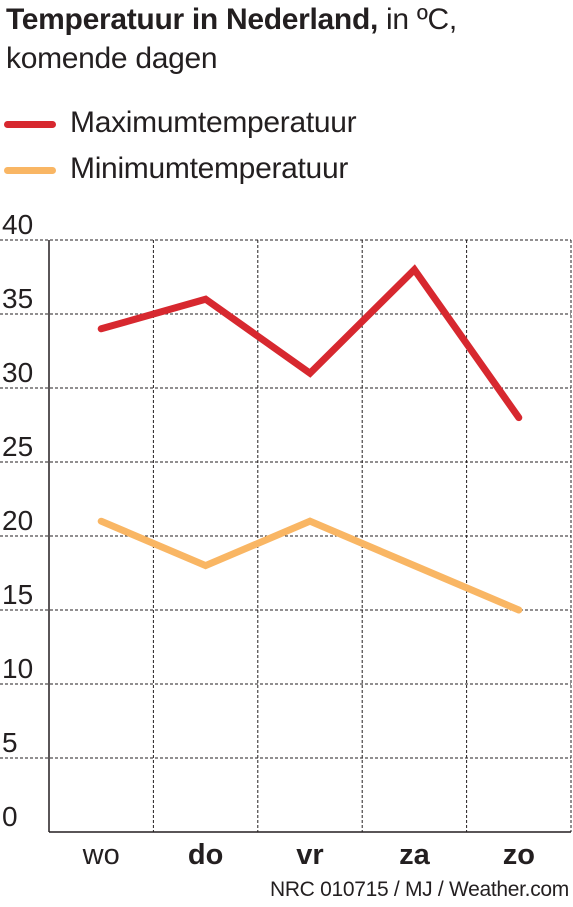  Describe the element at coordinates (101, 855) in the screenshot. I see `x-tick-label: wo` at that location.